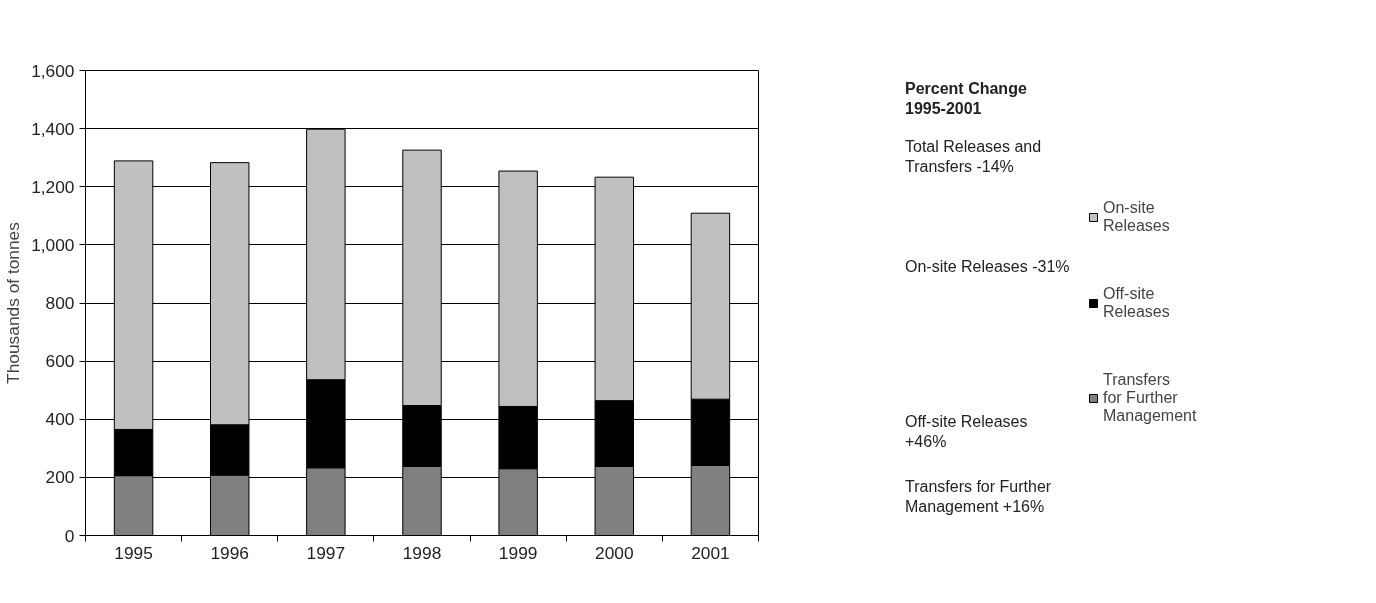 The image size is (1376, 603). I want to click on x-tick-label: 1995, so click(133, 552).